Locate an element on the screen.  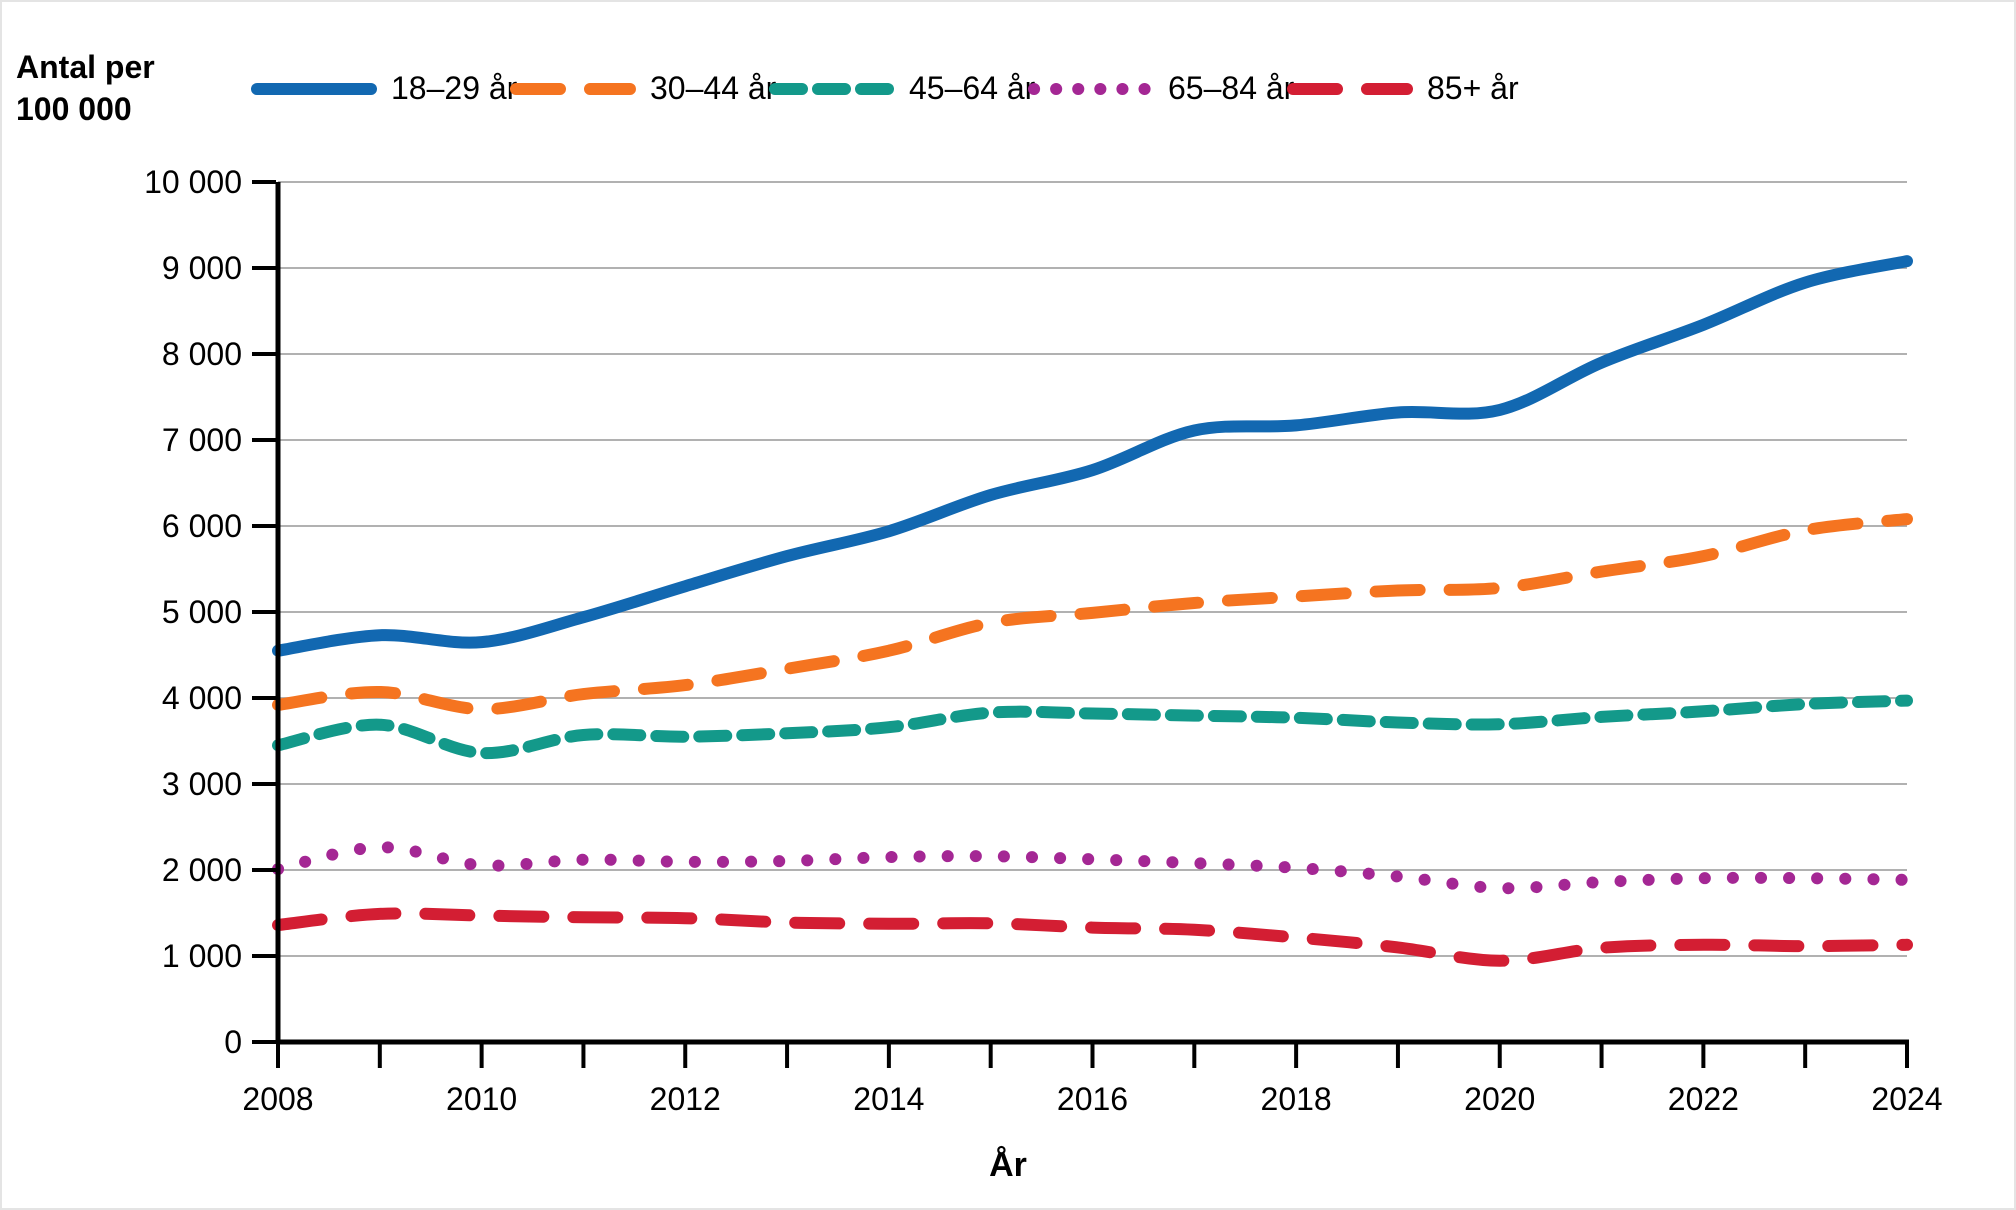
legend-swatch-solid is located at coordinates (314, 88).